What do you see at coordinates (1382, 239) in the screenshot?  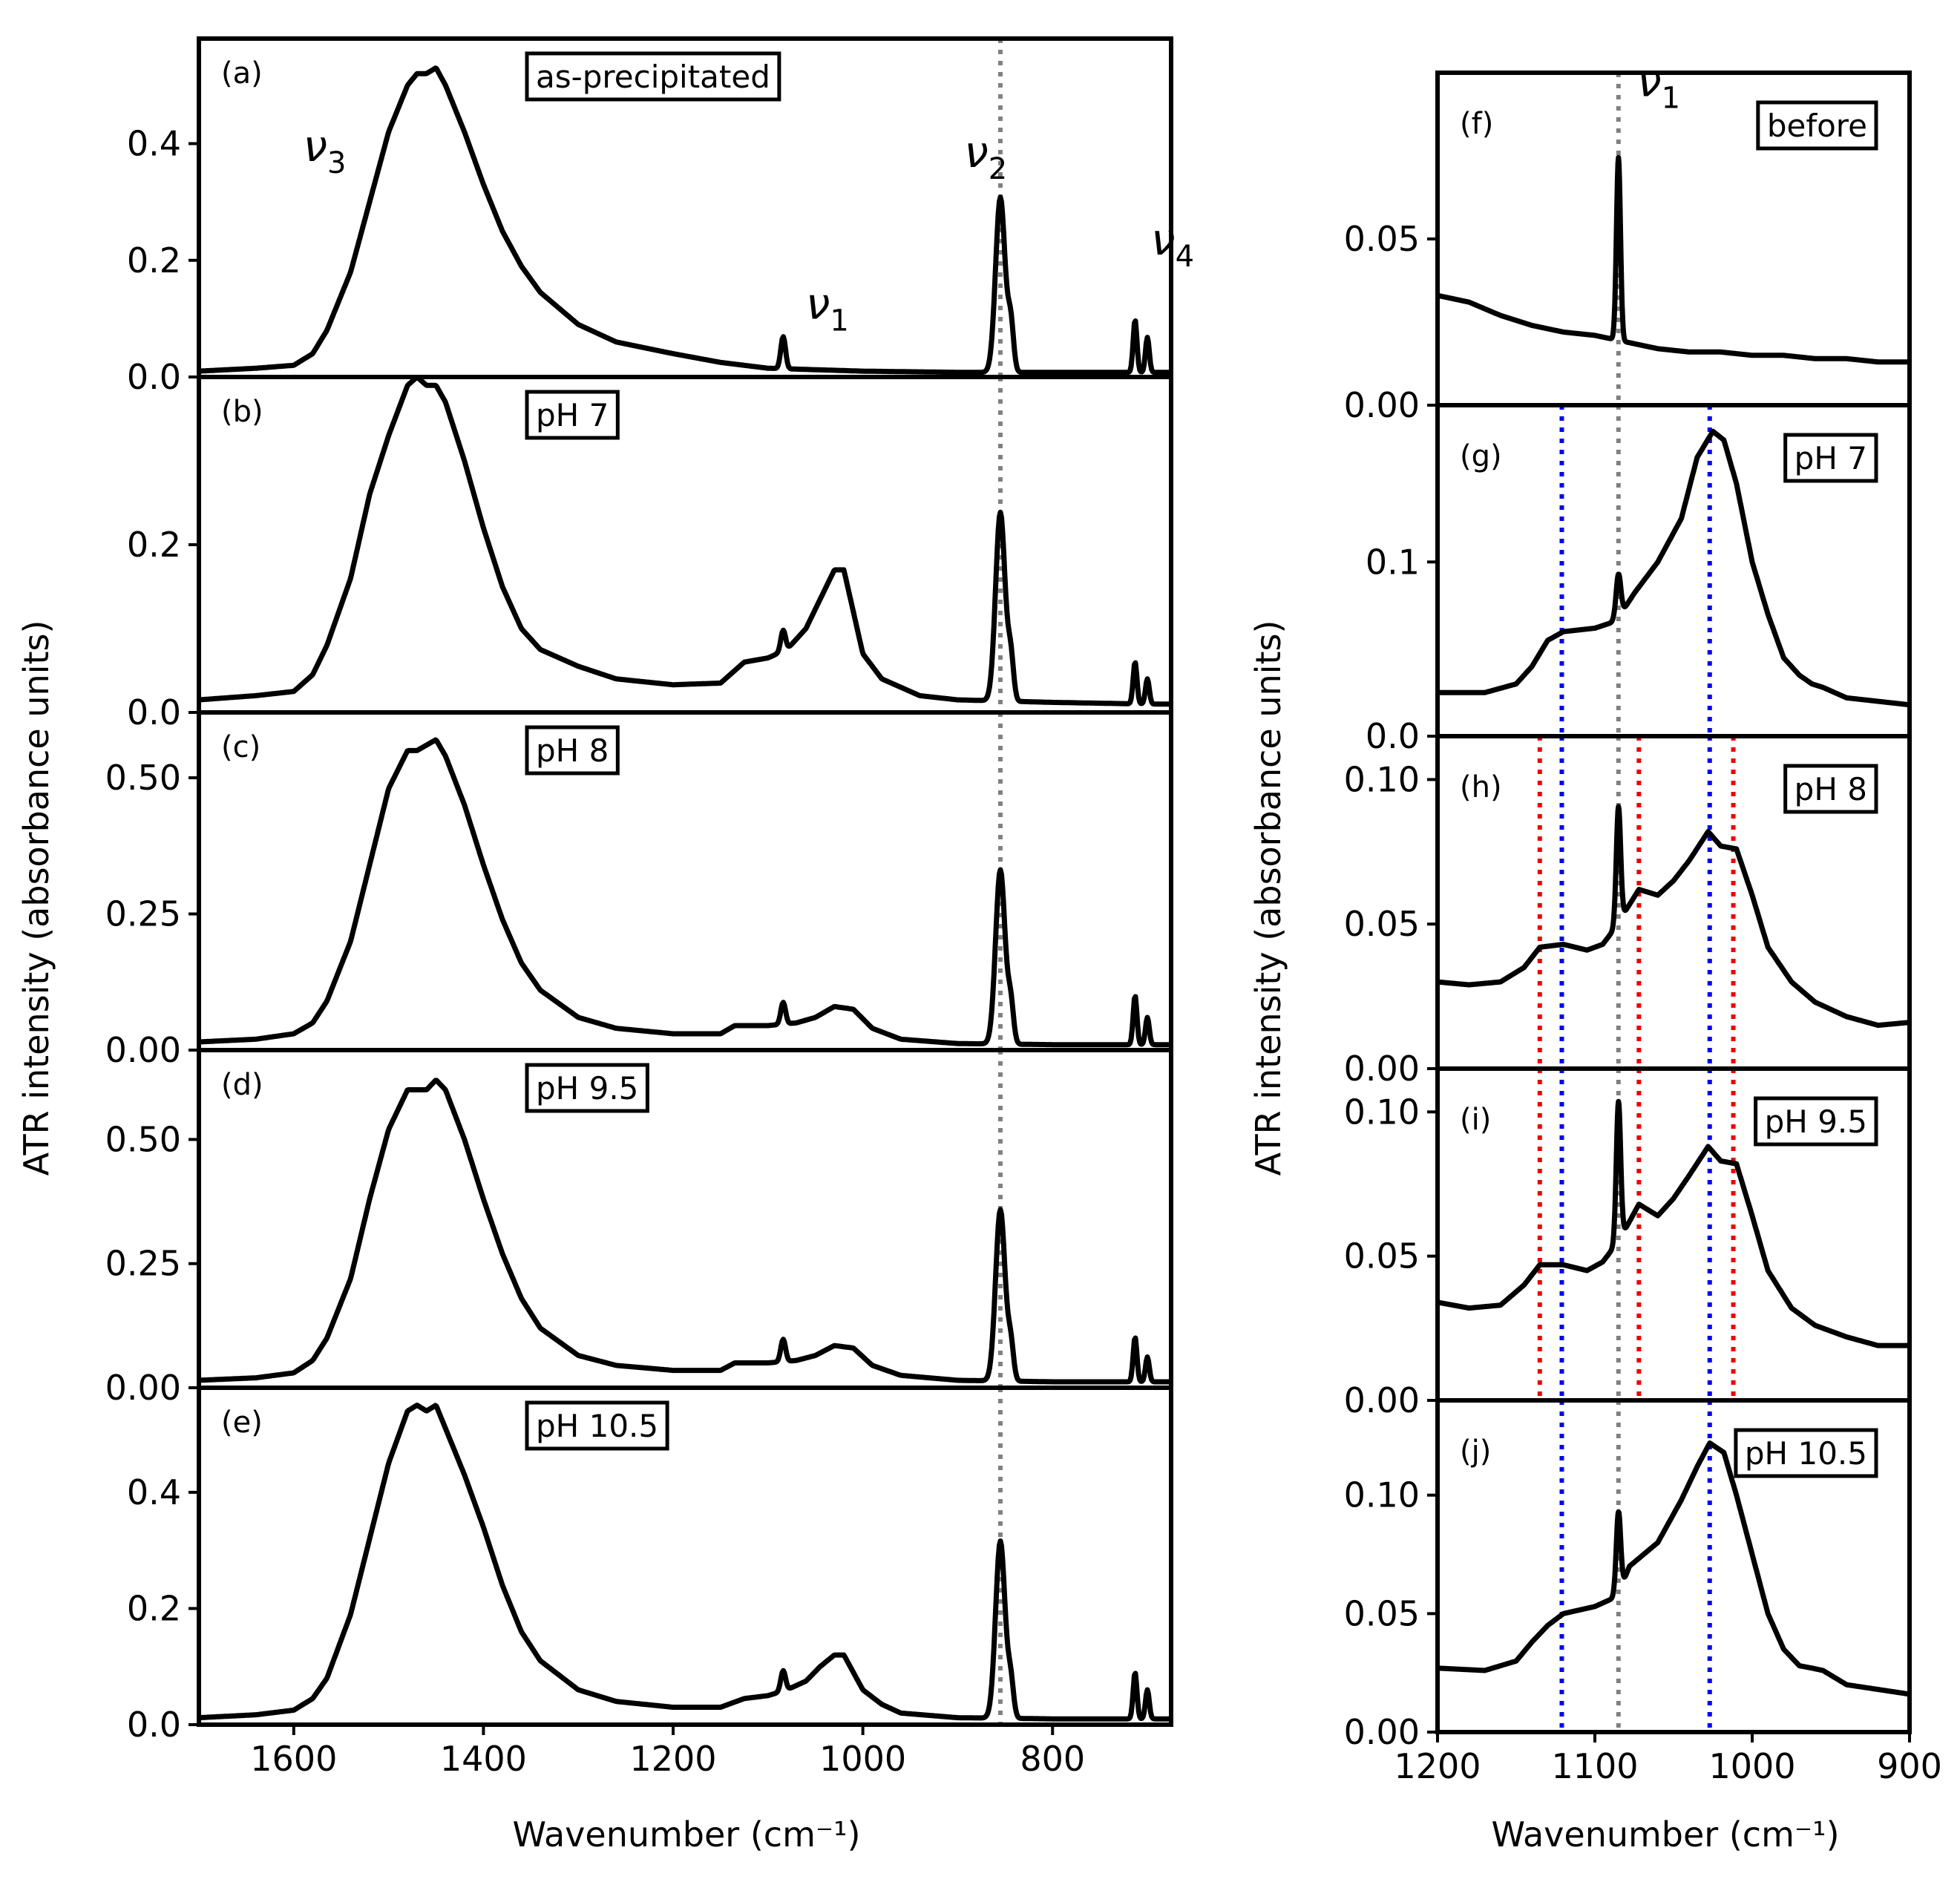 I see `panel-f-ytick-label-2: 0.05` at bounding box center [1382, 239].